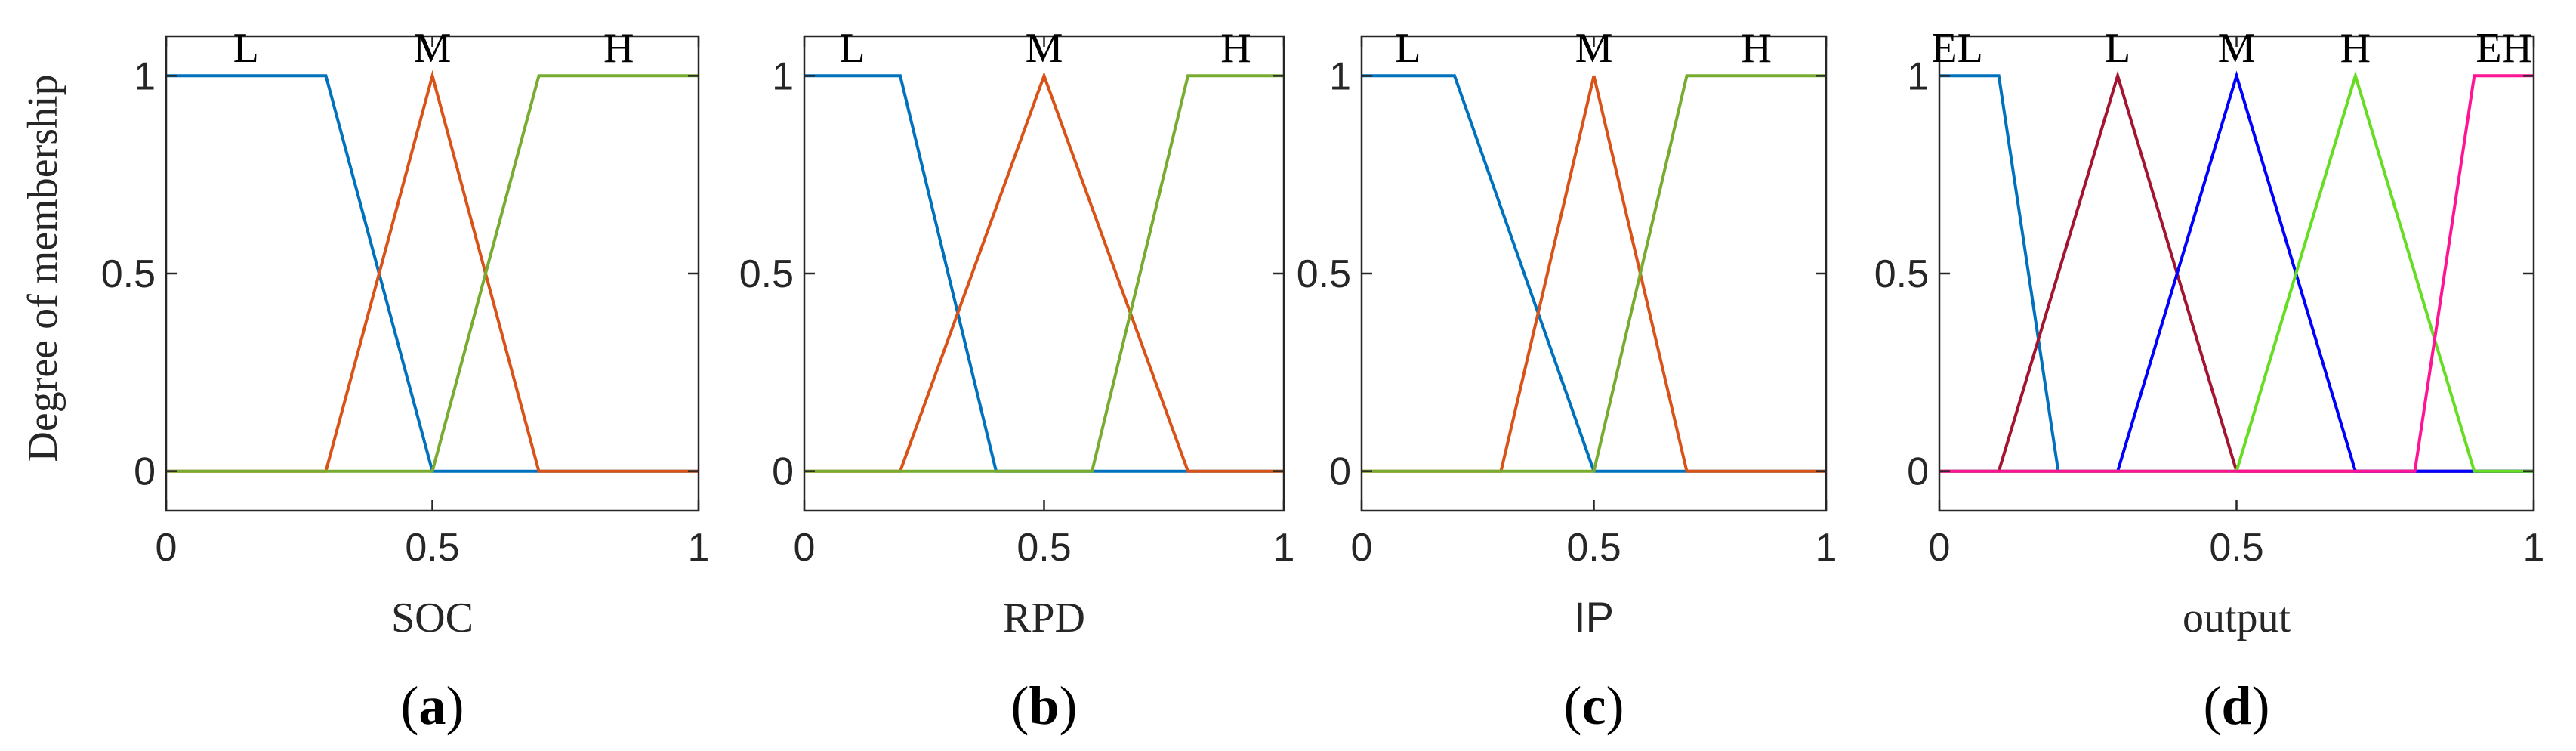 The image size is (2576, 751). What do you see at coordinates (1594, 705) in the screenshot?
I see `panel-label: (c)` at bounding box center [1594, 705].